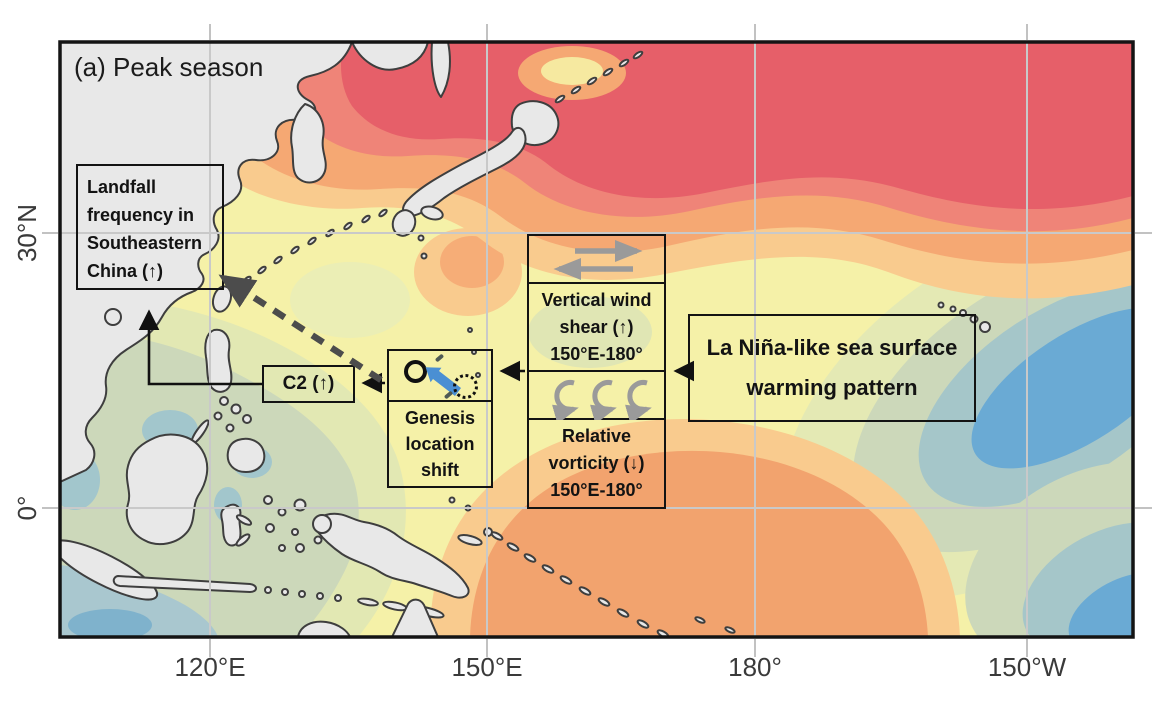  I want to click on vorticity-arrows-panel, so click(596, 396).